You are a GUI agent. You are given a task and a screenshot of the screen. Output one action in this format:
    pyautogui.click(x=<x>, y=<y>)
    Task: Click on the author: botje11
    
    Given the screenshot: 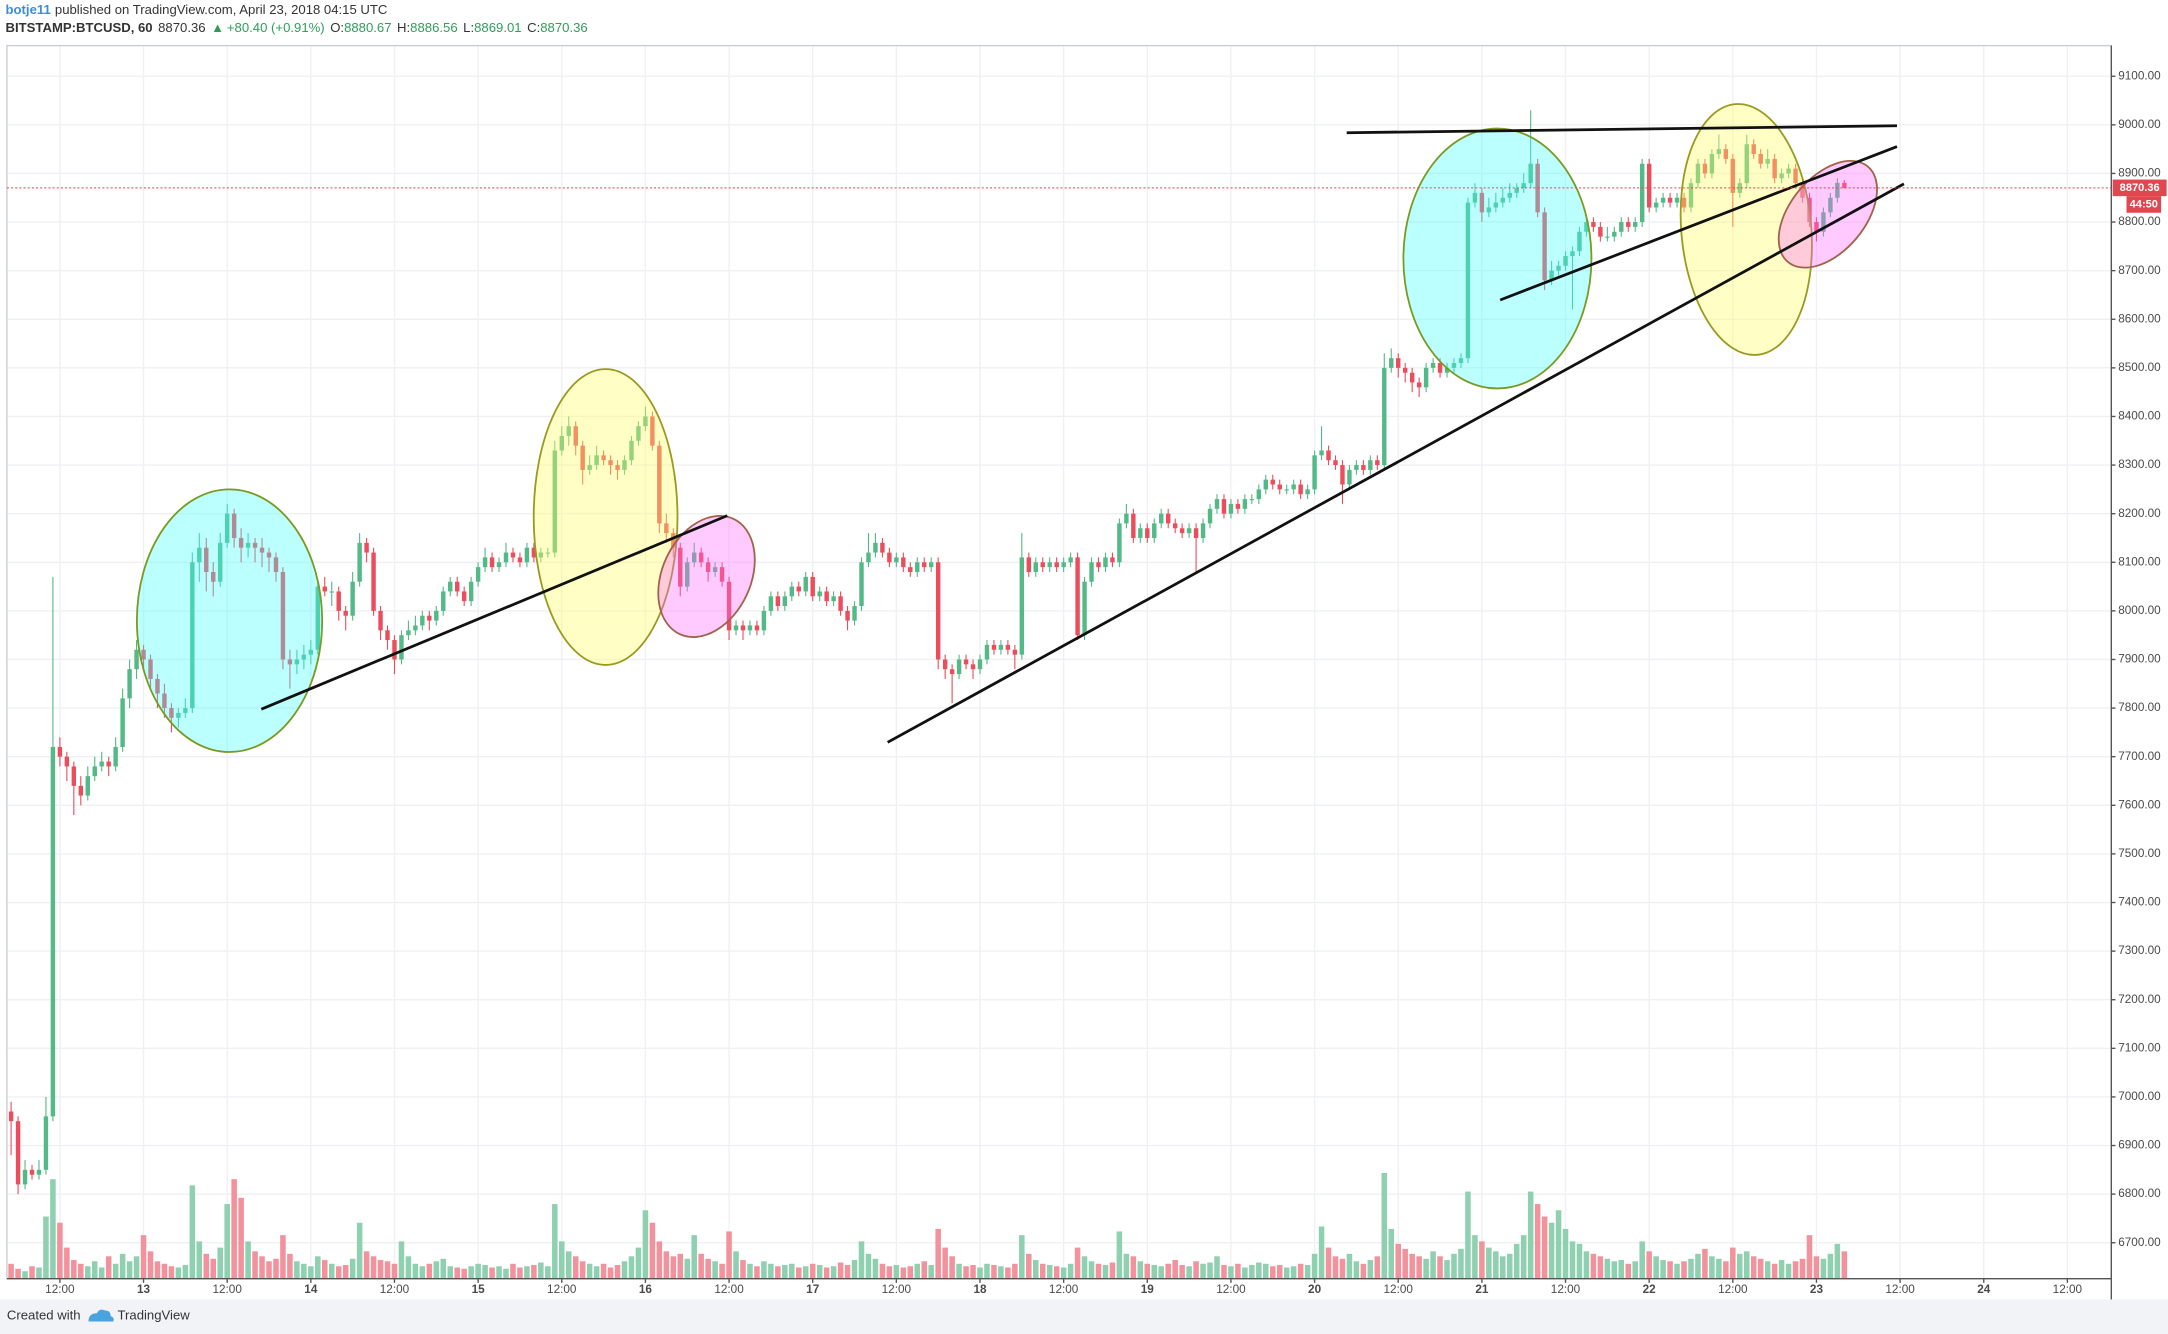 What is the action you would take?
    pyautogui.click(x=28, y=10)
    